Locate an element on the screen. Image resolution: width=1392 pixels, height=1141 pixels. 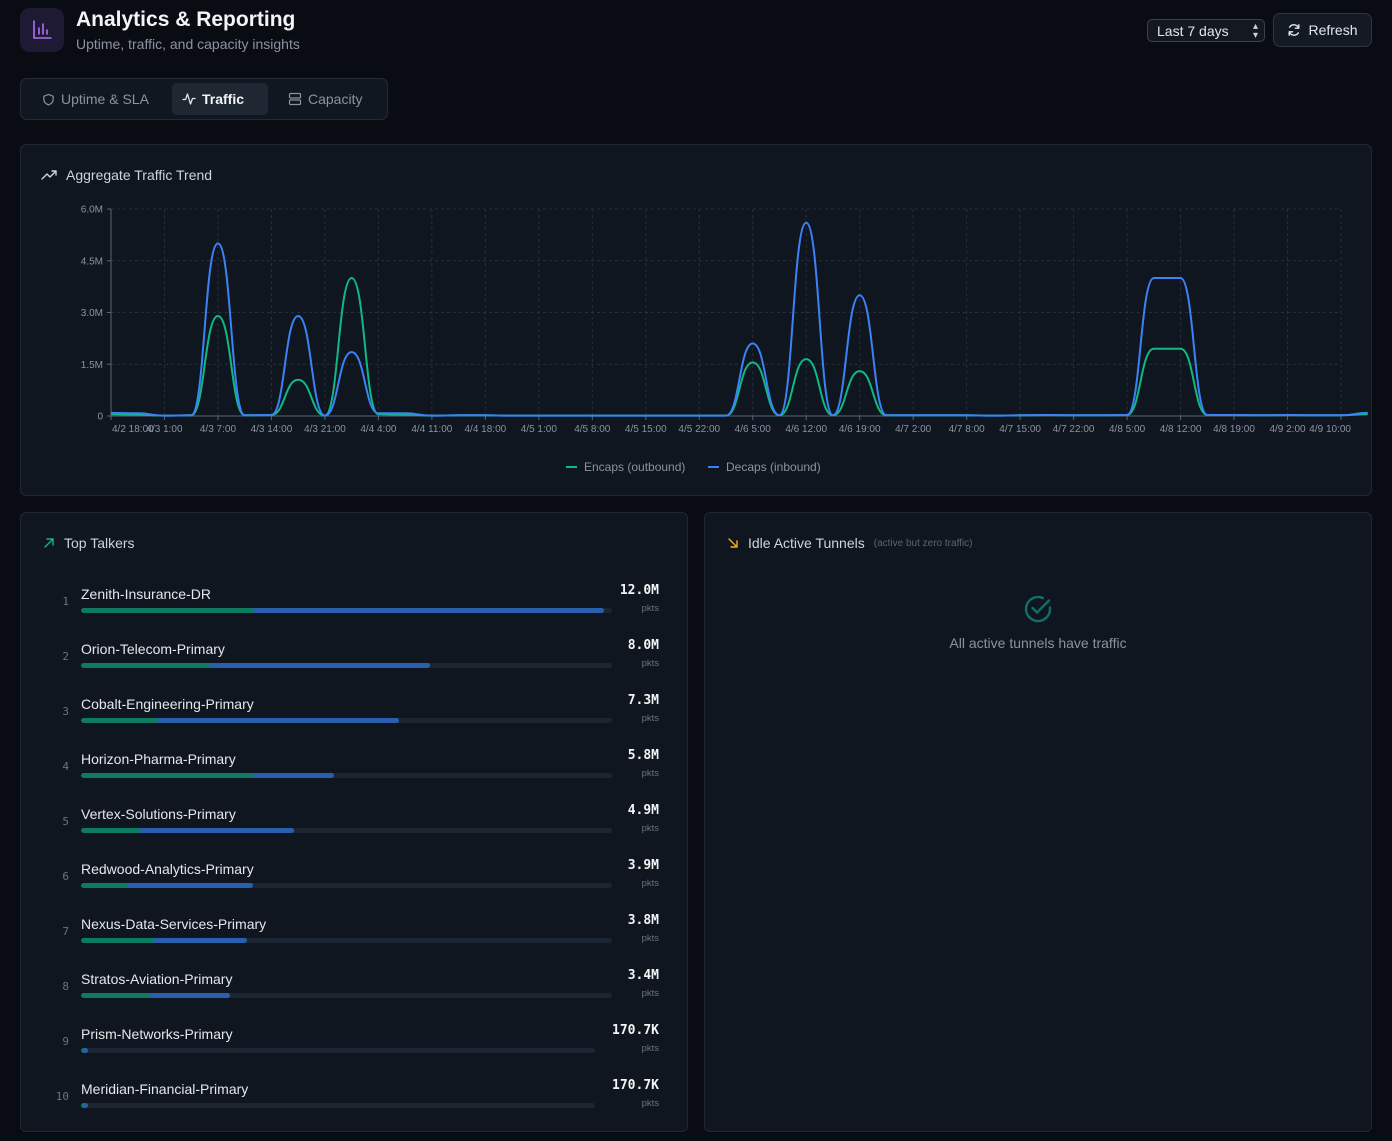
x-tick-label: 4/6 12:00 is located at coordinates (806, 429).